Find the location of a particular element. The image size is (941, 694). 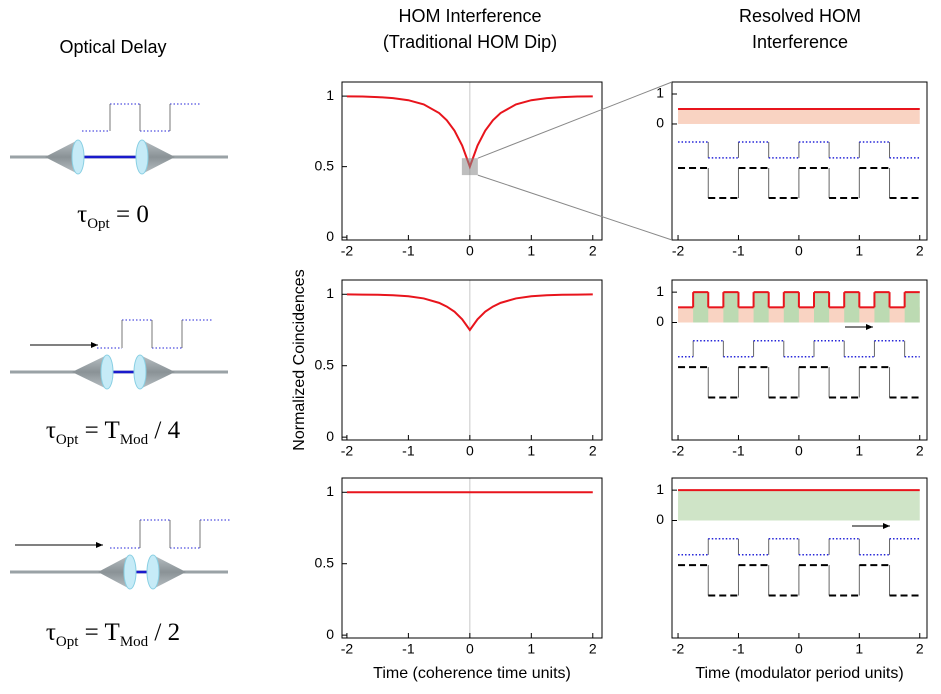

chart-panel: -2 -1 0 1 2 0 0.5 1 is located at coordinates (459, 170).